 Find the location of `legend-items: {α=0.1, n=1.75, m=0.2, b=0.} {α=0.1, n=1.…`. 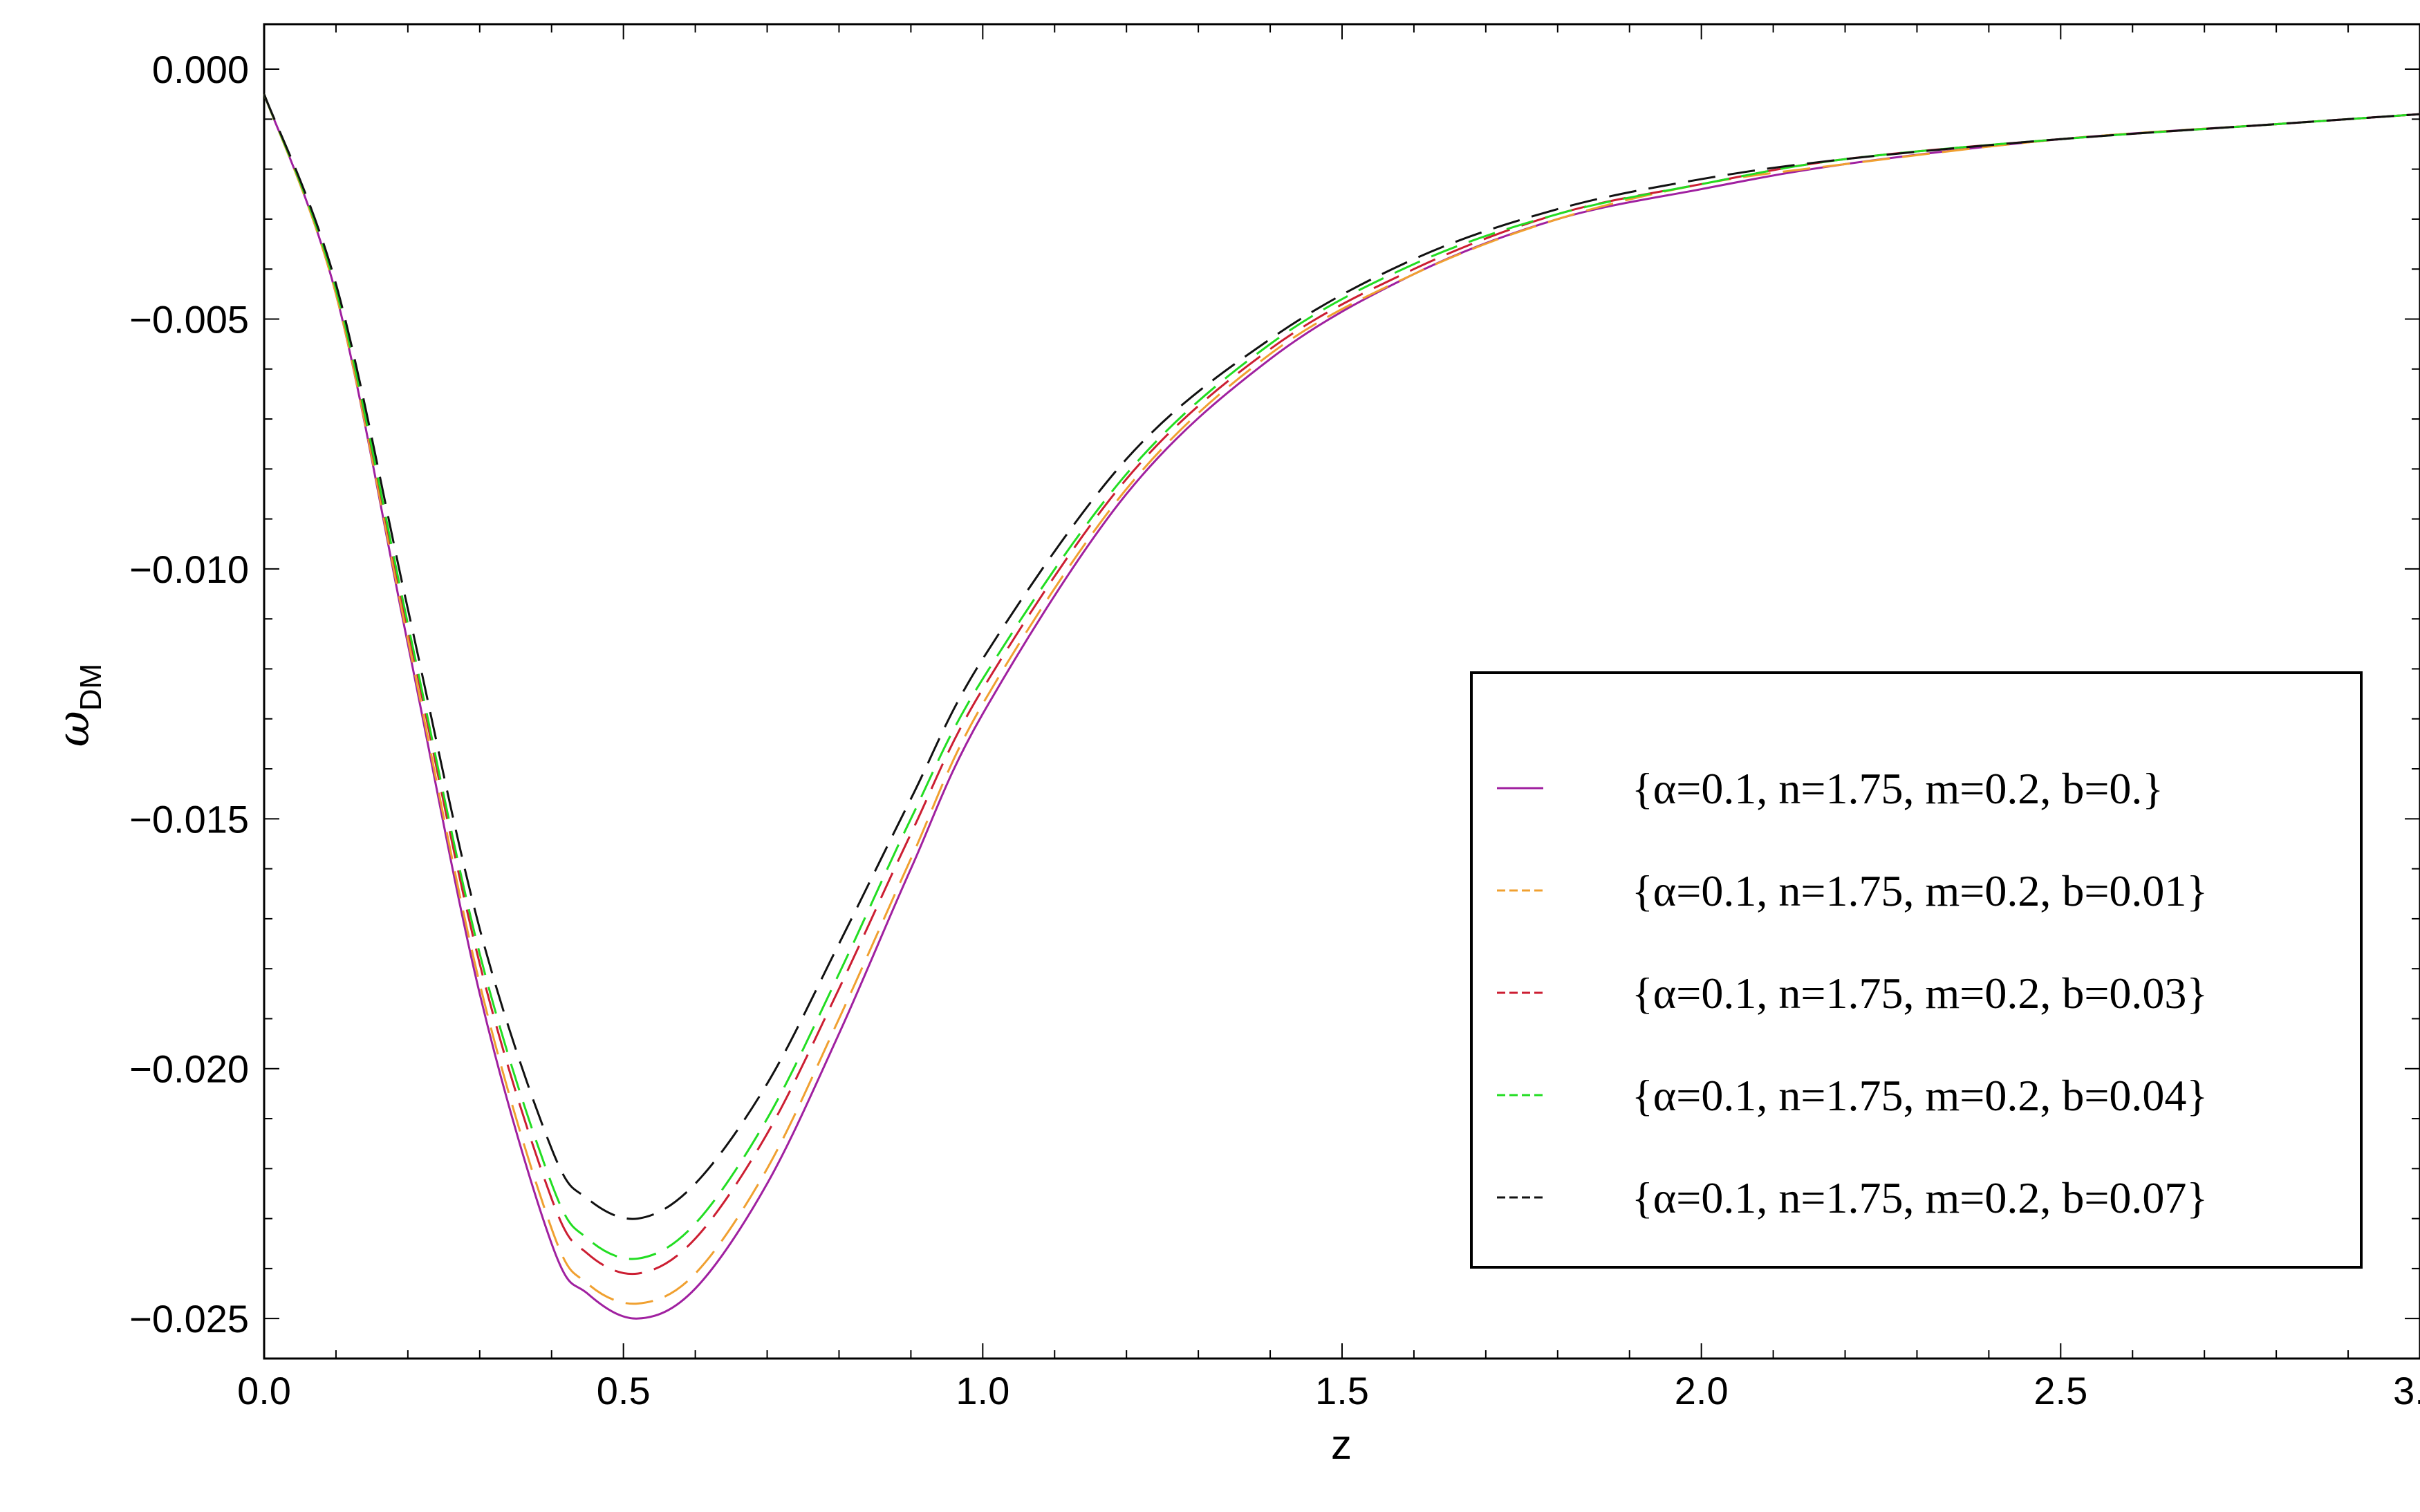

legend-items: {α=0.1, n=1.75, m=0.2, b=0.} {α=0.1, n=1.… is located at coordinates (1852, 993).